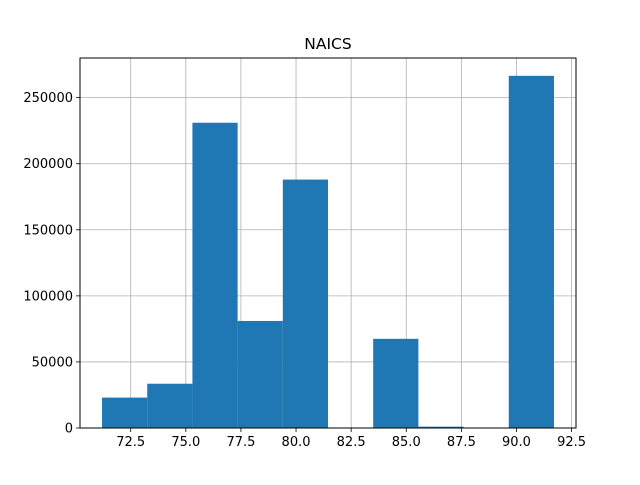  I want to click on x-tick-label: 80.0, so click(296, 442).